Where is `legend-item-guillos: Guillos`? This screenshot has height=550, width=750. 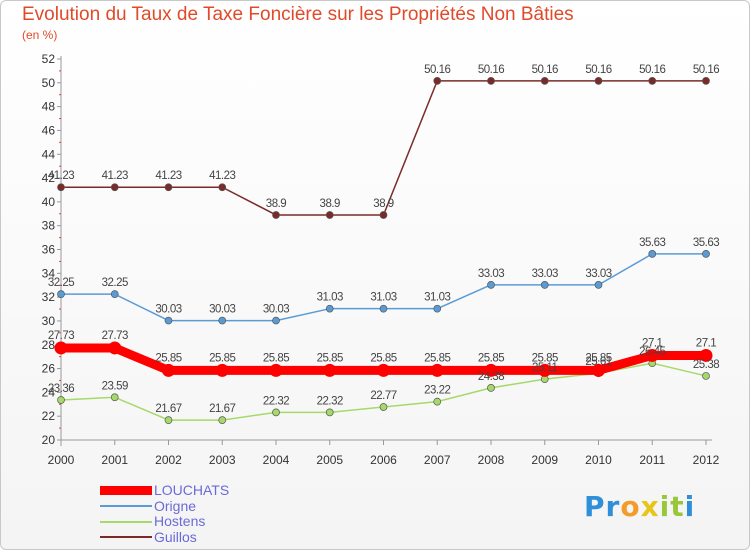
legend-item-guillos: Guillos is located at coordinates (164, 537).